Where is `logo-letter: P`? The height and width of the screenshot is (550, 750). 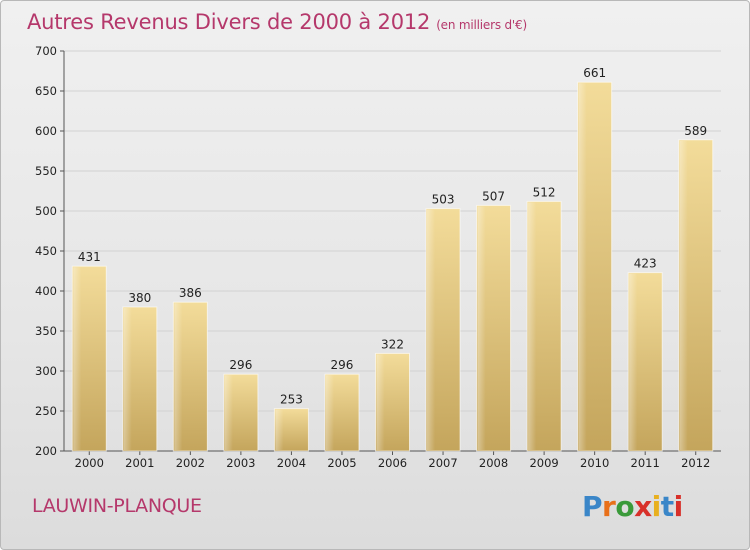 logo-letter: P is located at coordinates (592, 506).